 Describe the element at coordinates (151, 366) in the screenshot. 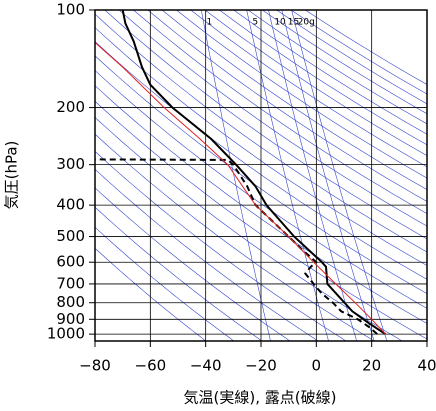

I see `x-tick-label: −60` at that location.